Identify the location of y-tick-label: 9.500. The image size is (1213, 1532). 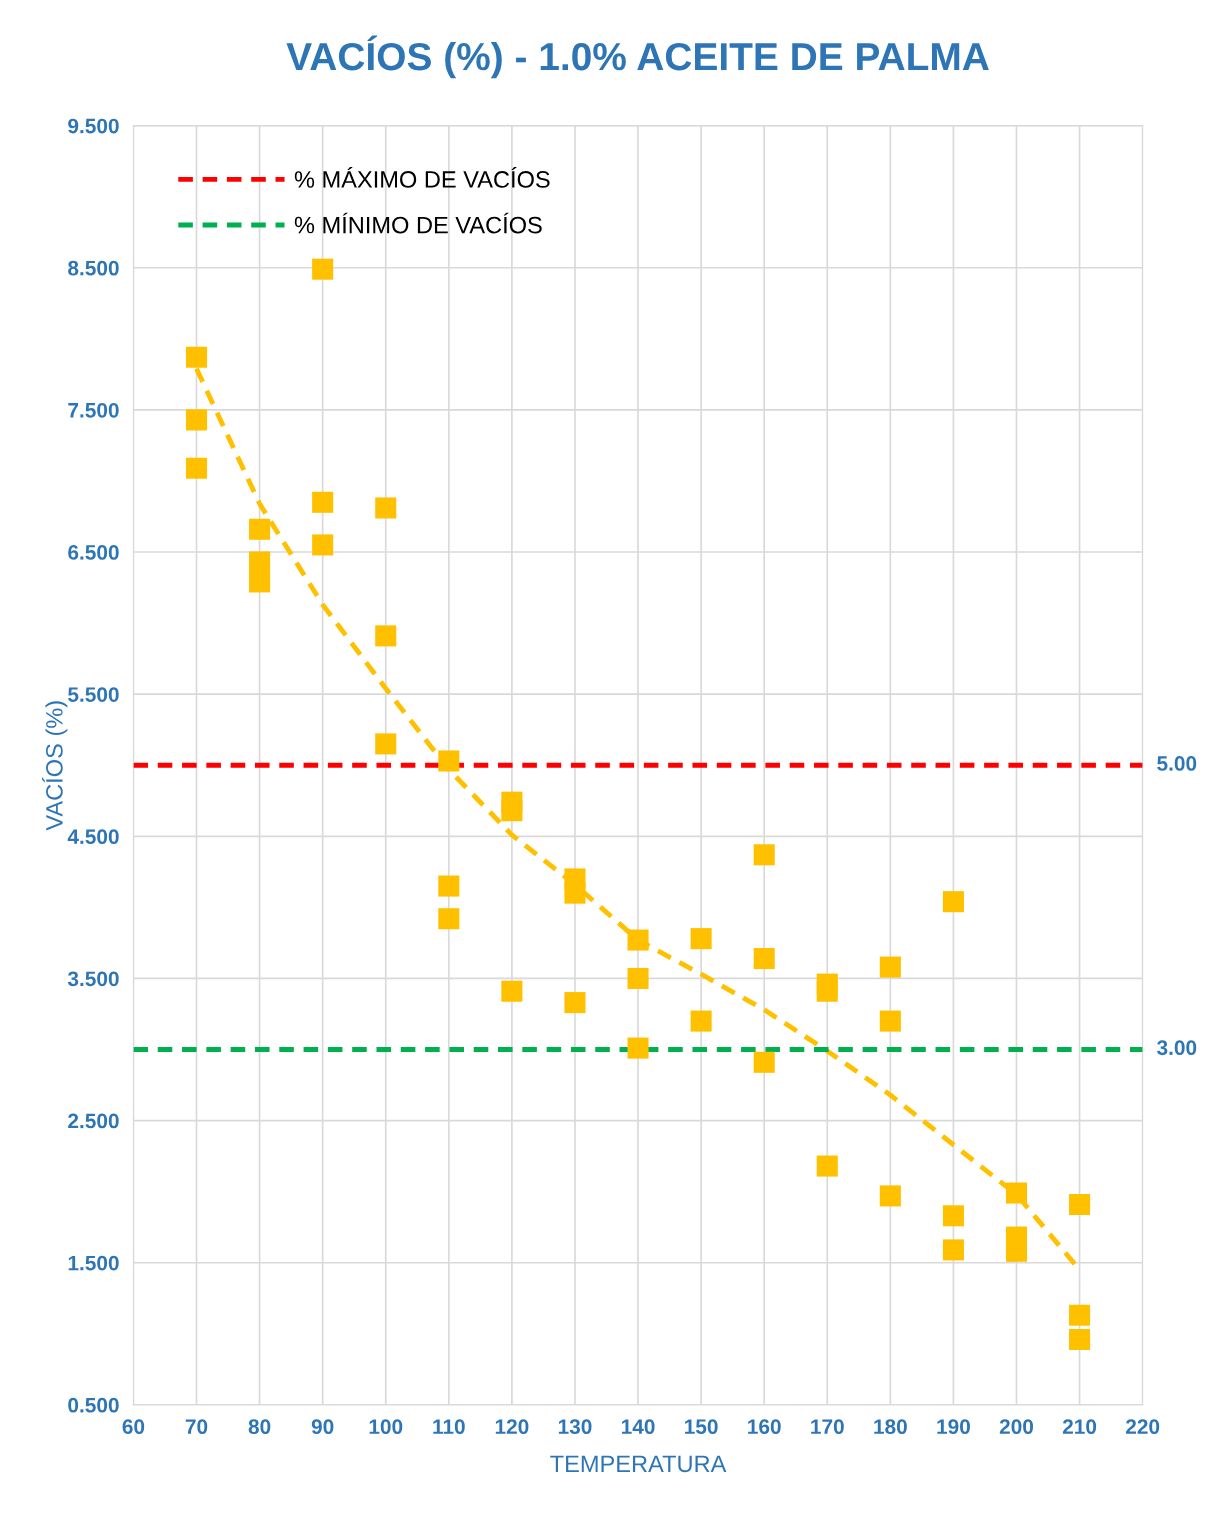
(93, 126).